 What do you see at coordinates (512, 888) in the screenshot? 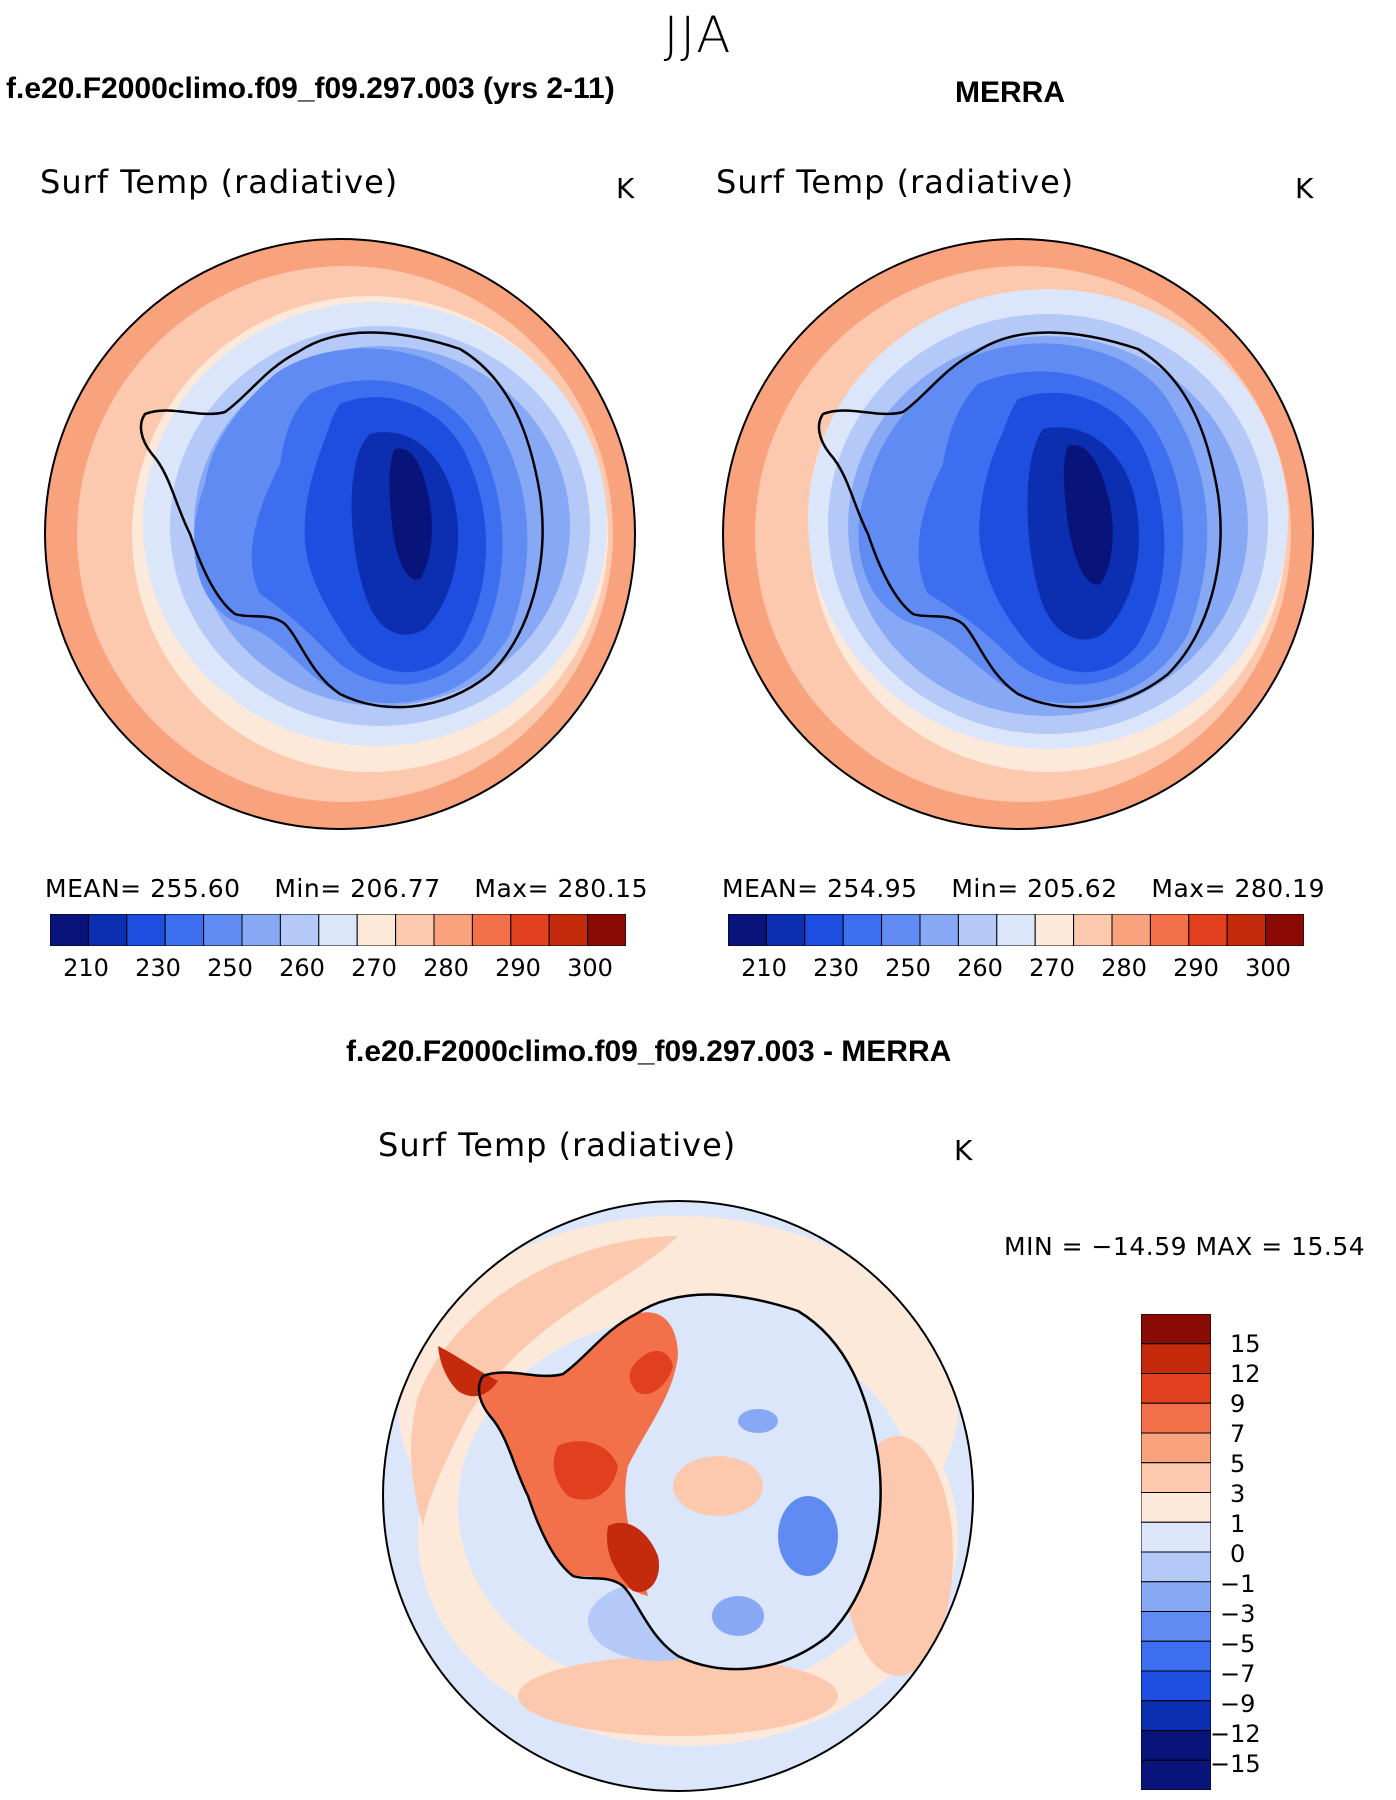
I see `panel1-max-label: Max=` at bounding box center [512, 888].